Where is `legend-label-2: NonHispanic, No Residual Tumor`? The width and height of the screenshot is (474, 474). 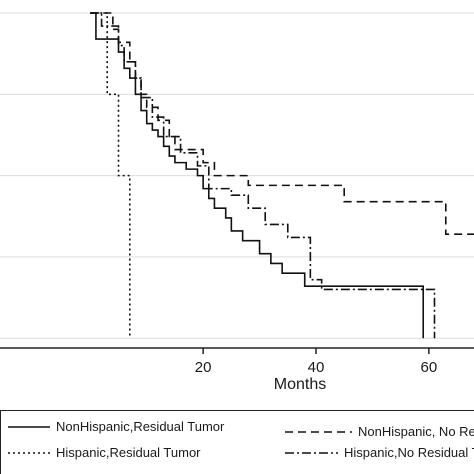 legend-label-2: NonHispanic, No Residual Tumor is located at coordinates (416, 431).